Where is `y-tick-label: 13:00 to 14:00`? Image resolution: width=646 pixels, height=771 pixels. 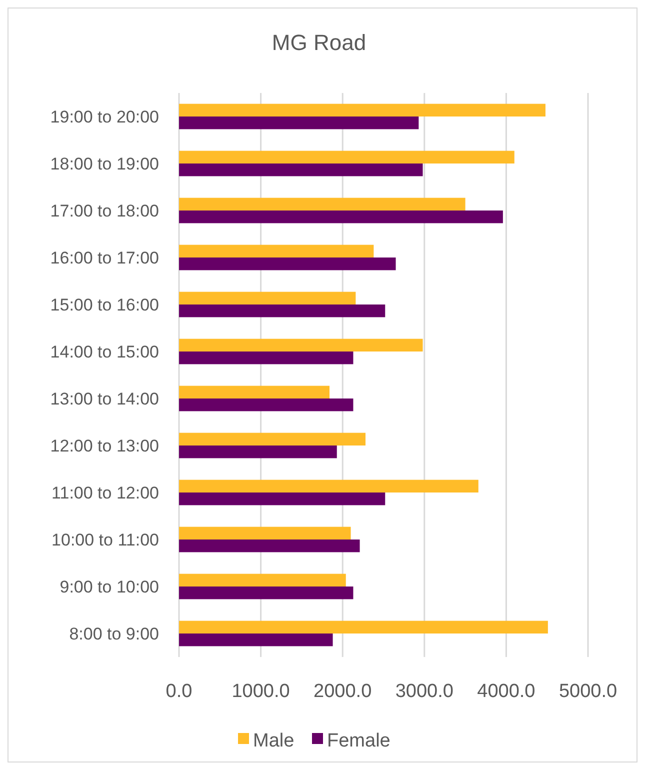 y-tick-label: 13:00 to 14:00 is located at coordinates (104, 398).